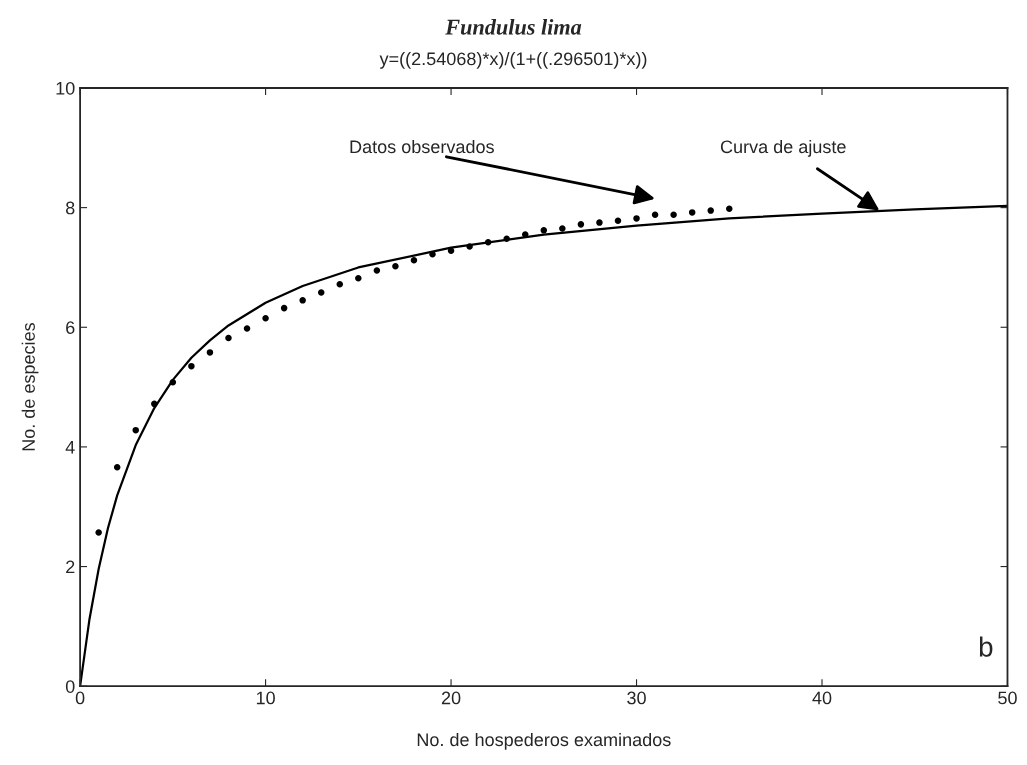  I want to click on y-tick-label: 8, so click(70, 208).